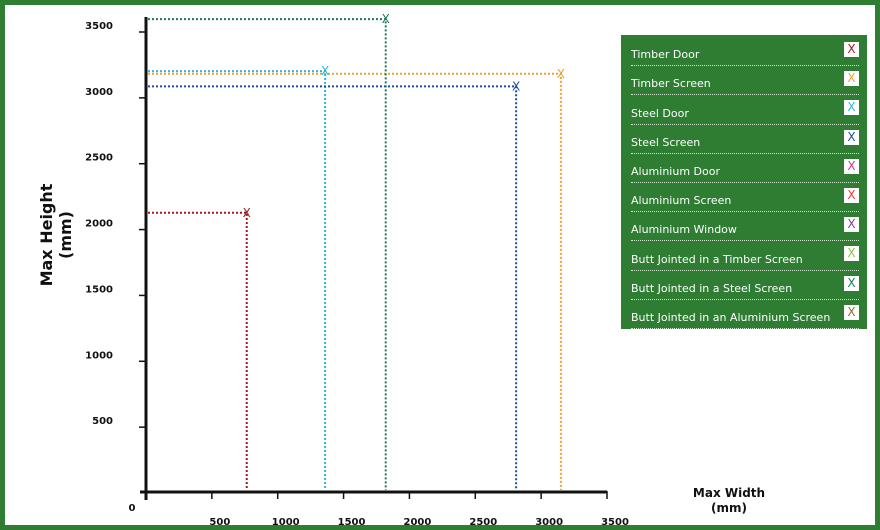 The width and height of the screenshot is (880, 530). Describe the element at coordinates (286, 521) in the screenshot. I see `x-tick-label: 1000` at that location.